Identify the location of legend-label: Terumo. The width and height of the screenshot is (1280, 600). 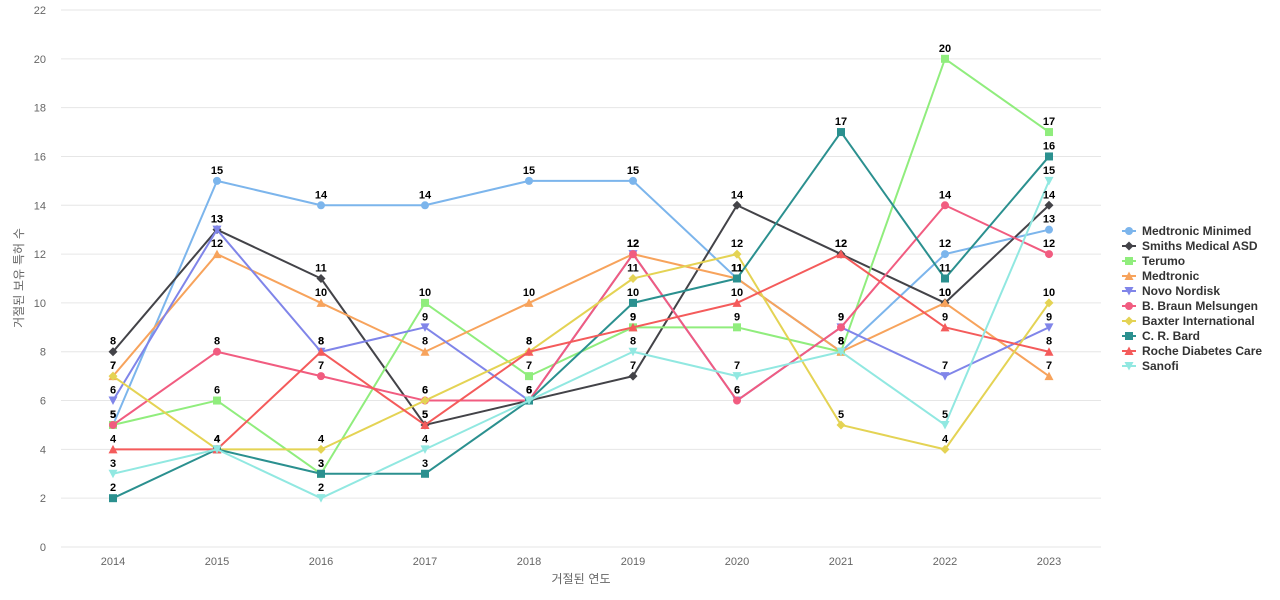
(1163, 261).